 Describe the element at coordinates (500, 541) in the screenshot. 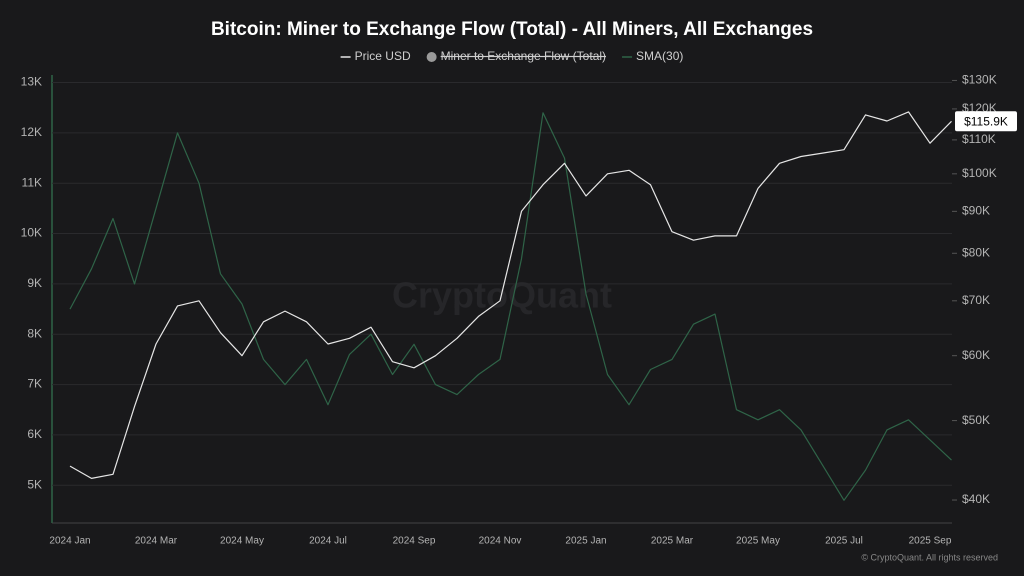

I see `x-tick-label: 2024 Nov` at that location.